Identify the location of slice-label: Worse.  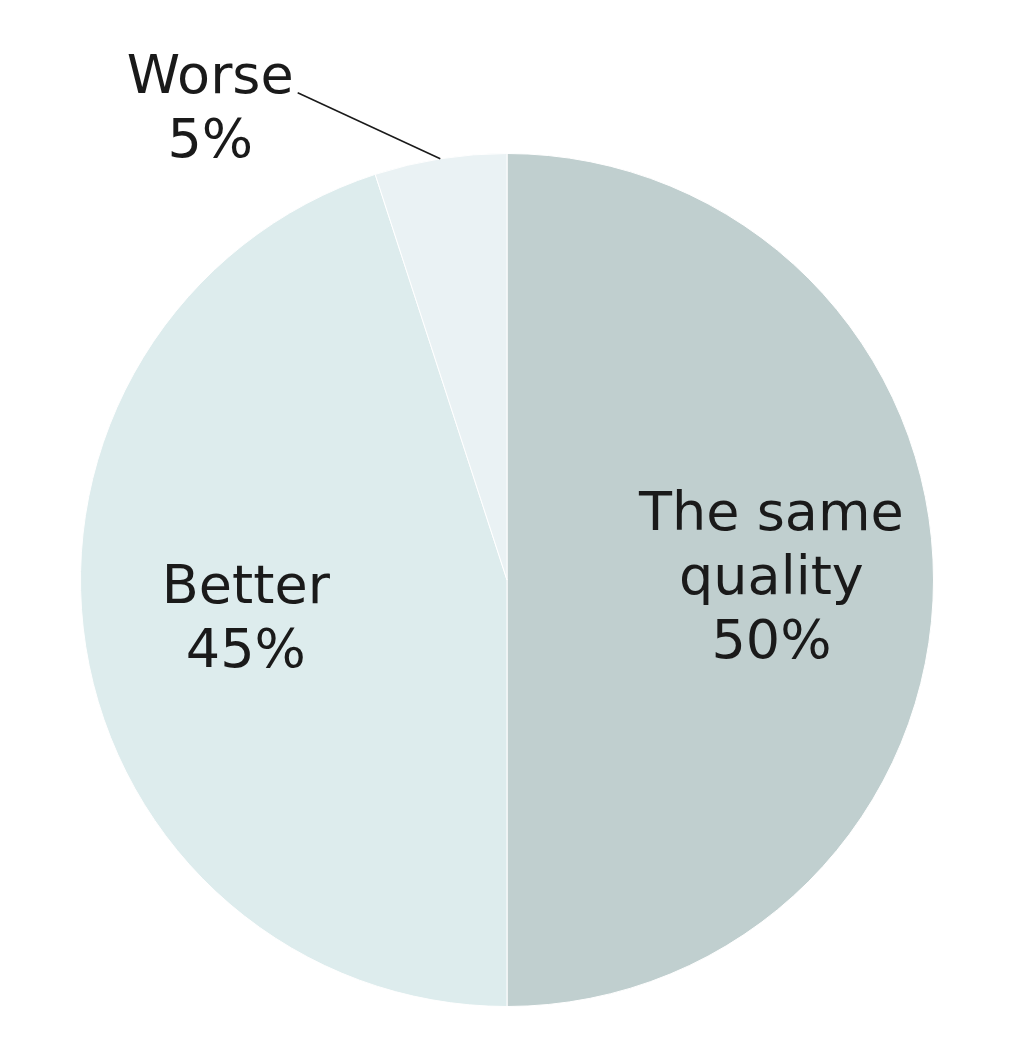
(210, 74).